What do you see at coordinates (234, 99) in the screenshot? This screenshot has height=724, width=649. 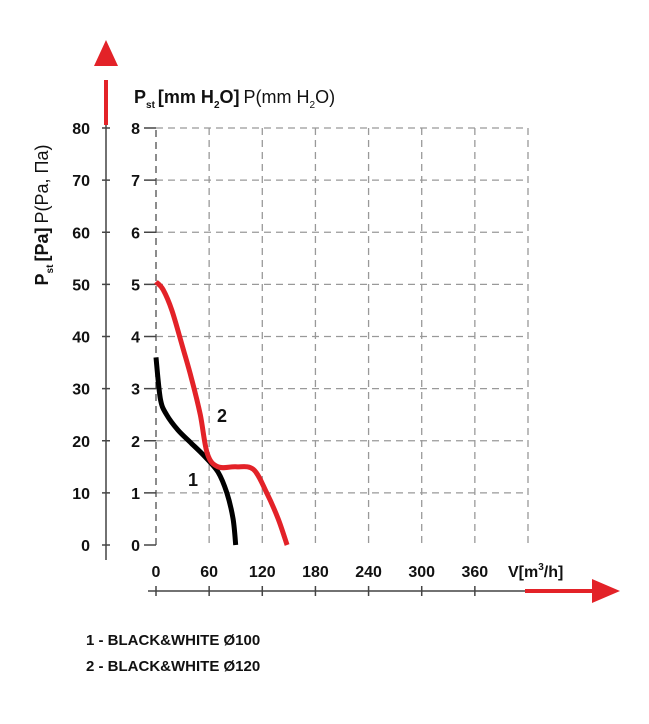 I see `y-axis-title-mm: Pst [mm H2O] P(mm H2O)` at bounding box center [234, 99].